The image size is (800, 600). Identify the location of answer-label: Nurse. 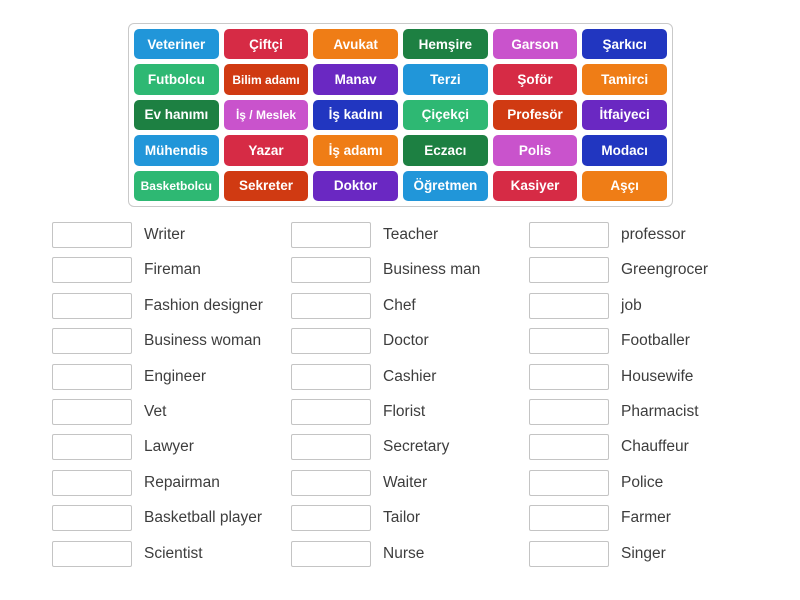
(404, 553).